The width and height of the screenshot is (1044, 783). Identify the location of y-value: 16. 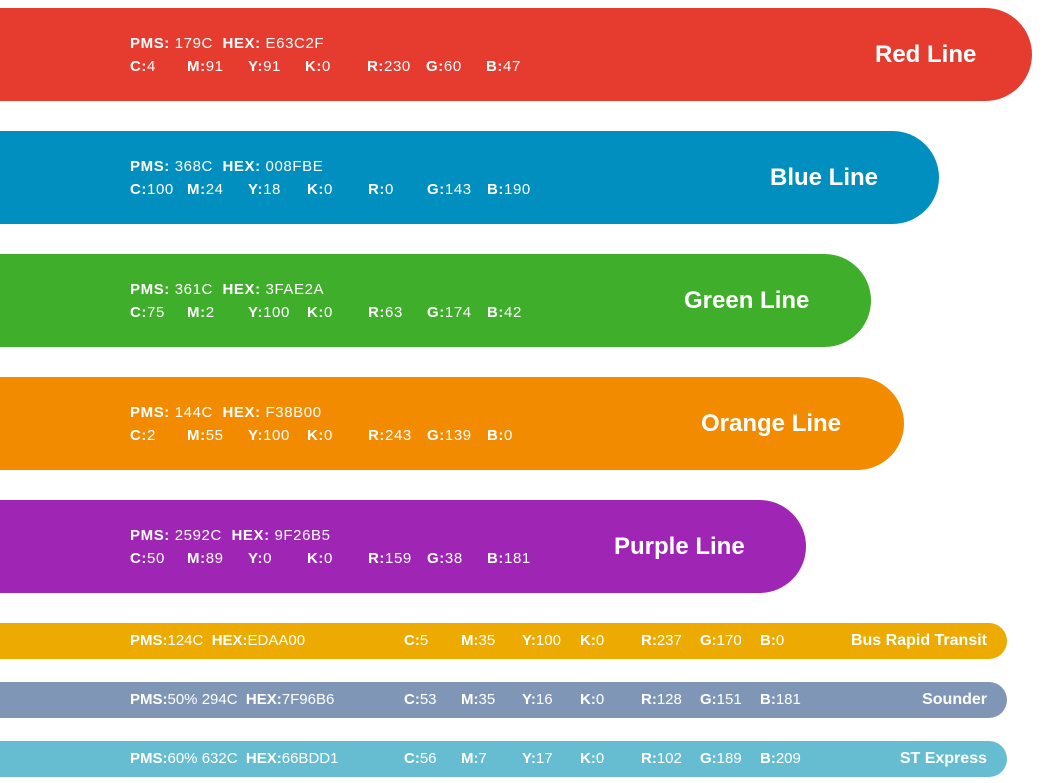
(544, 699).